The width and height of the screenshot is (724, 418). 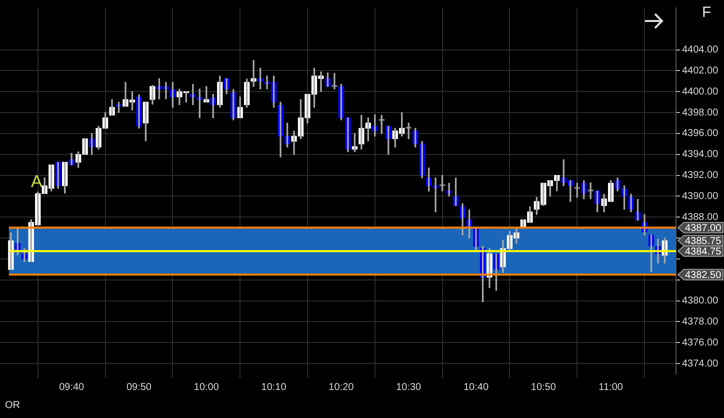 I want to click on ref-line-label: 4382.50, so click(x=703, y=275).